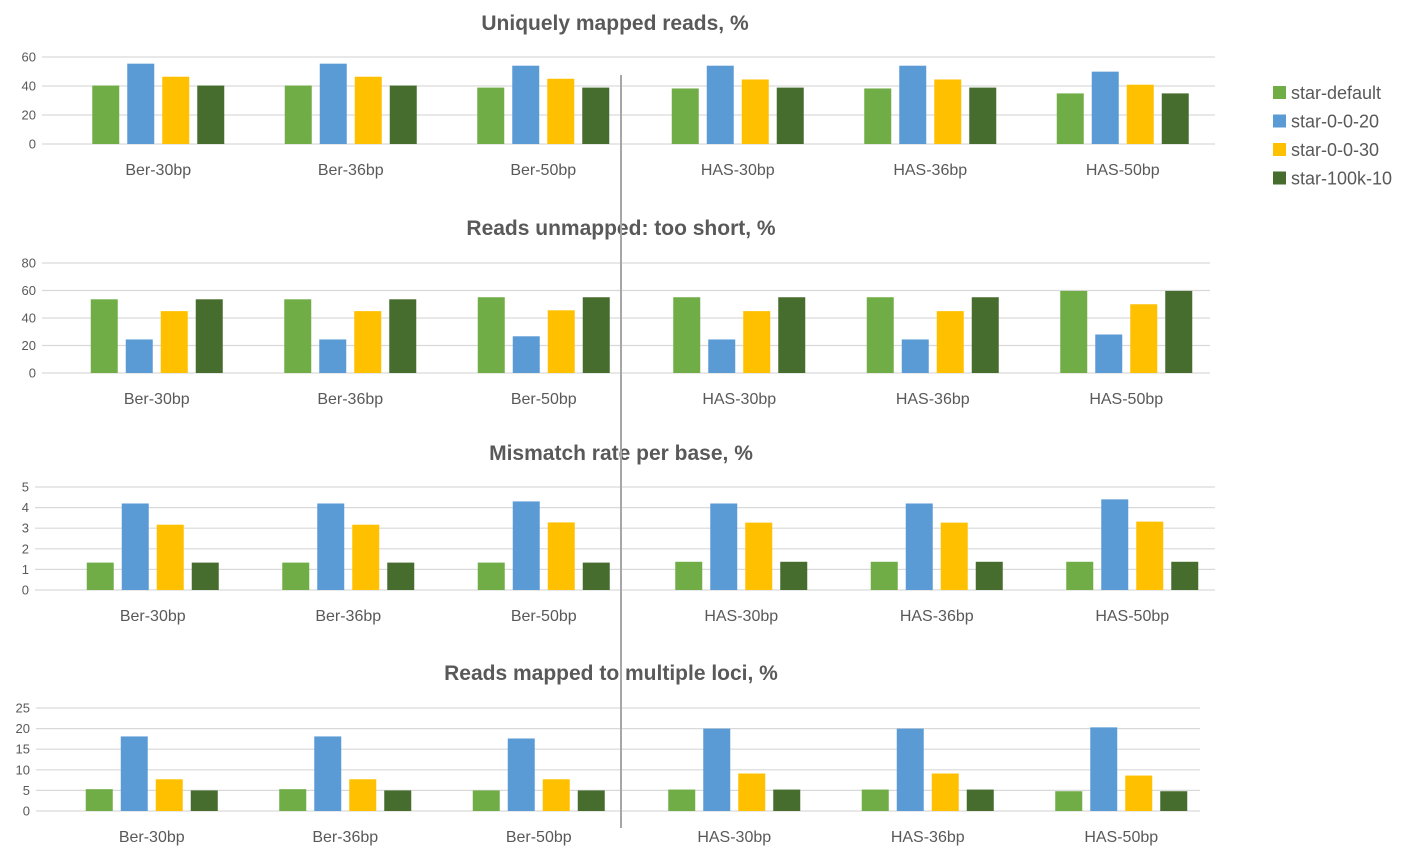 Image resolution: width=1425 pixels, height=858 pixels. I want to click on legend-item: star-100k-10, so click(1332, 179).